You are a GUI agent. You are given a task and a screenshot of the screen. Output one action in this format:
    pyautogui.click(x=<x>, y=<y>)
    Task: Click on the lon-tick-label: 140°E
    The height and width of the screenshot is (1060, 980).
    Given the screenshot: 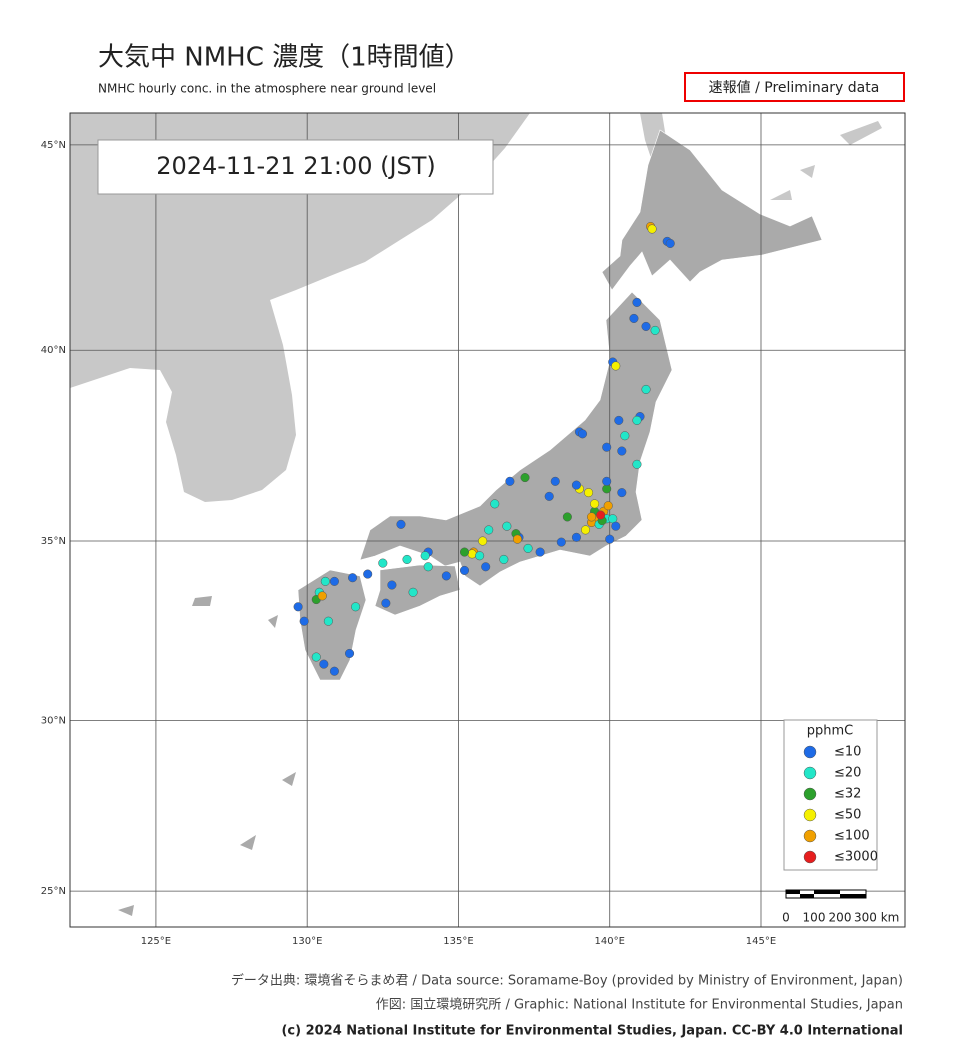 What is the action you would take?
    pyautogui.click(x=610, y=941)
    